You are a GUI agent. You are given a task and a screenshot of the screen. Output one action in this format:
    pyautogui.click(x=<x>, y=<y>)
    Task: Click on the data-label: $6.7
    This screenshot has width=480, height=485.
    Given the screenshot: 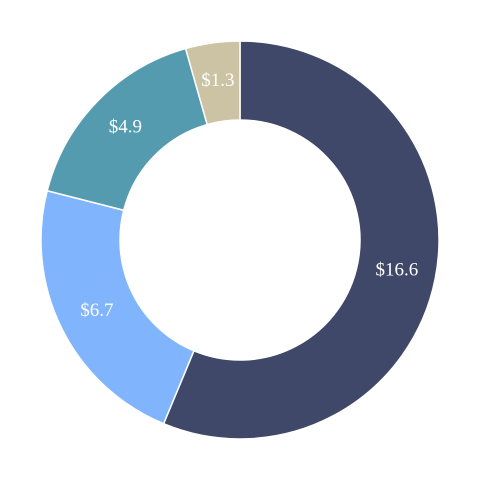 What is the action you would take?
    pyautogui.click(x=96, y=310)
    